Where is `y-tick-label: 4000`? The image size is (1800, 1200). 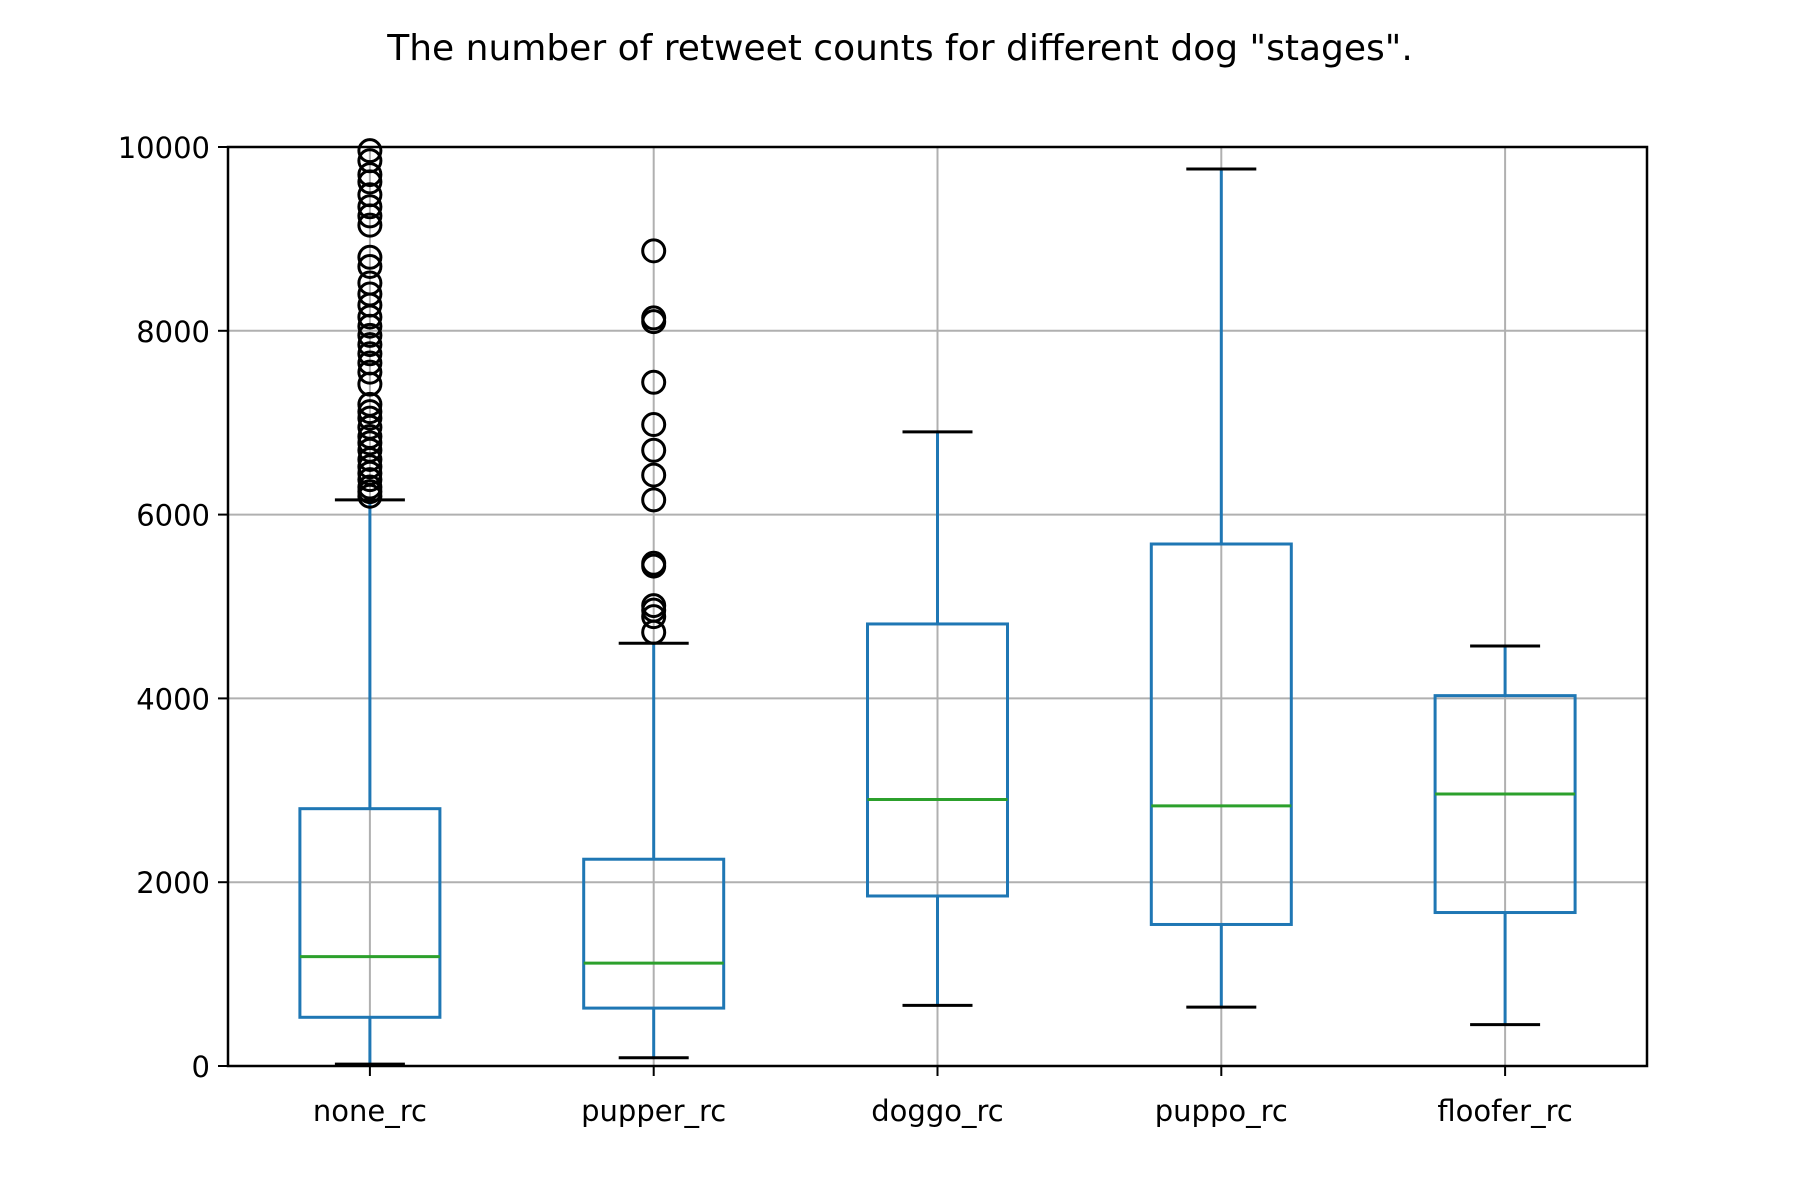 y-tick-label: 4000 is located at coordinates (173, 699).